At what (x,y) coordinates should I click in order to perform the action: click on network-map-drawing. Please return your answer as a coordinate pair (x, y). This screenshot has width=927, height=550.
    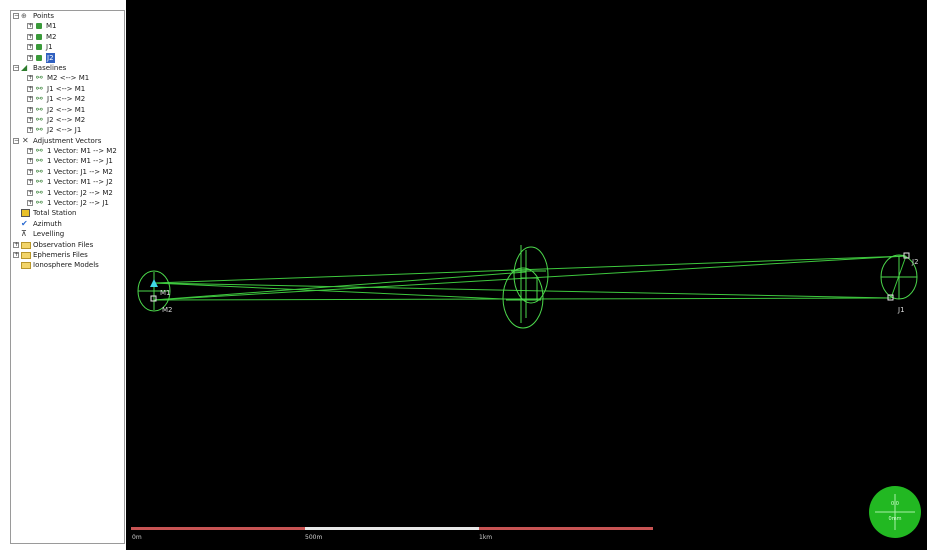
    Looking at the image, I should click on (527, 287).